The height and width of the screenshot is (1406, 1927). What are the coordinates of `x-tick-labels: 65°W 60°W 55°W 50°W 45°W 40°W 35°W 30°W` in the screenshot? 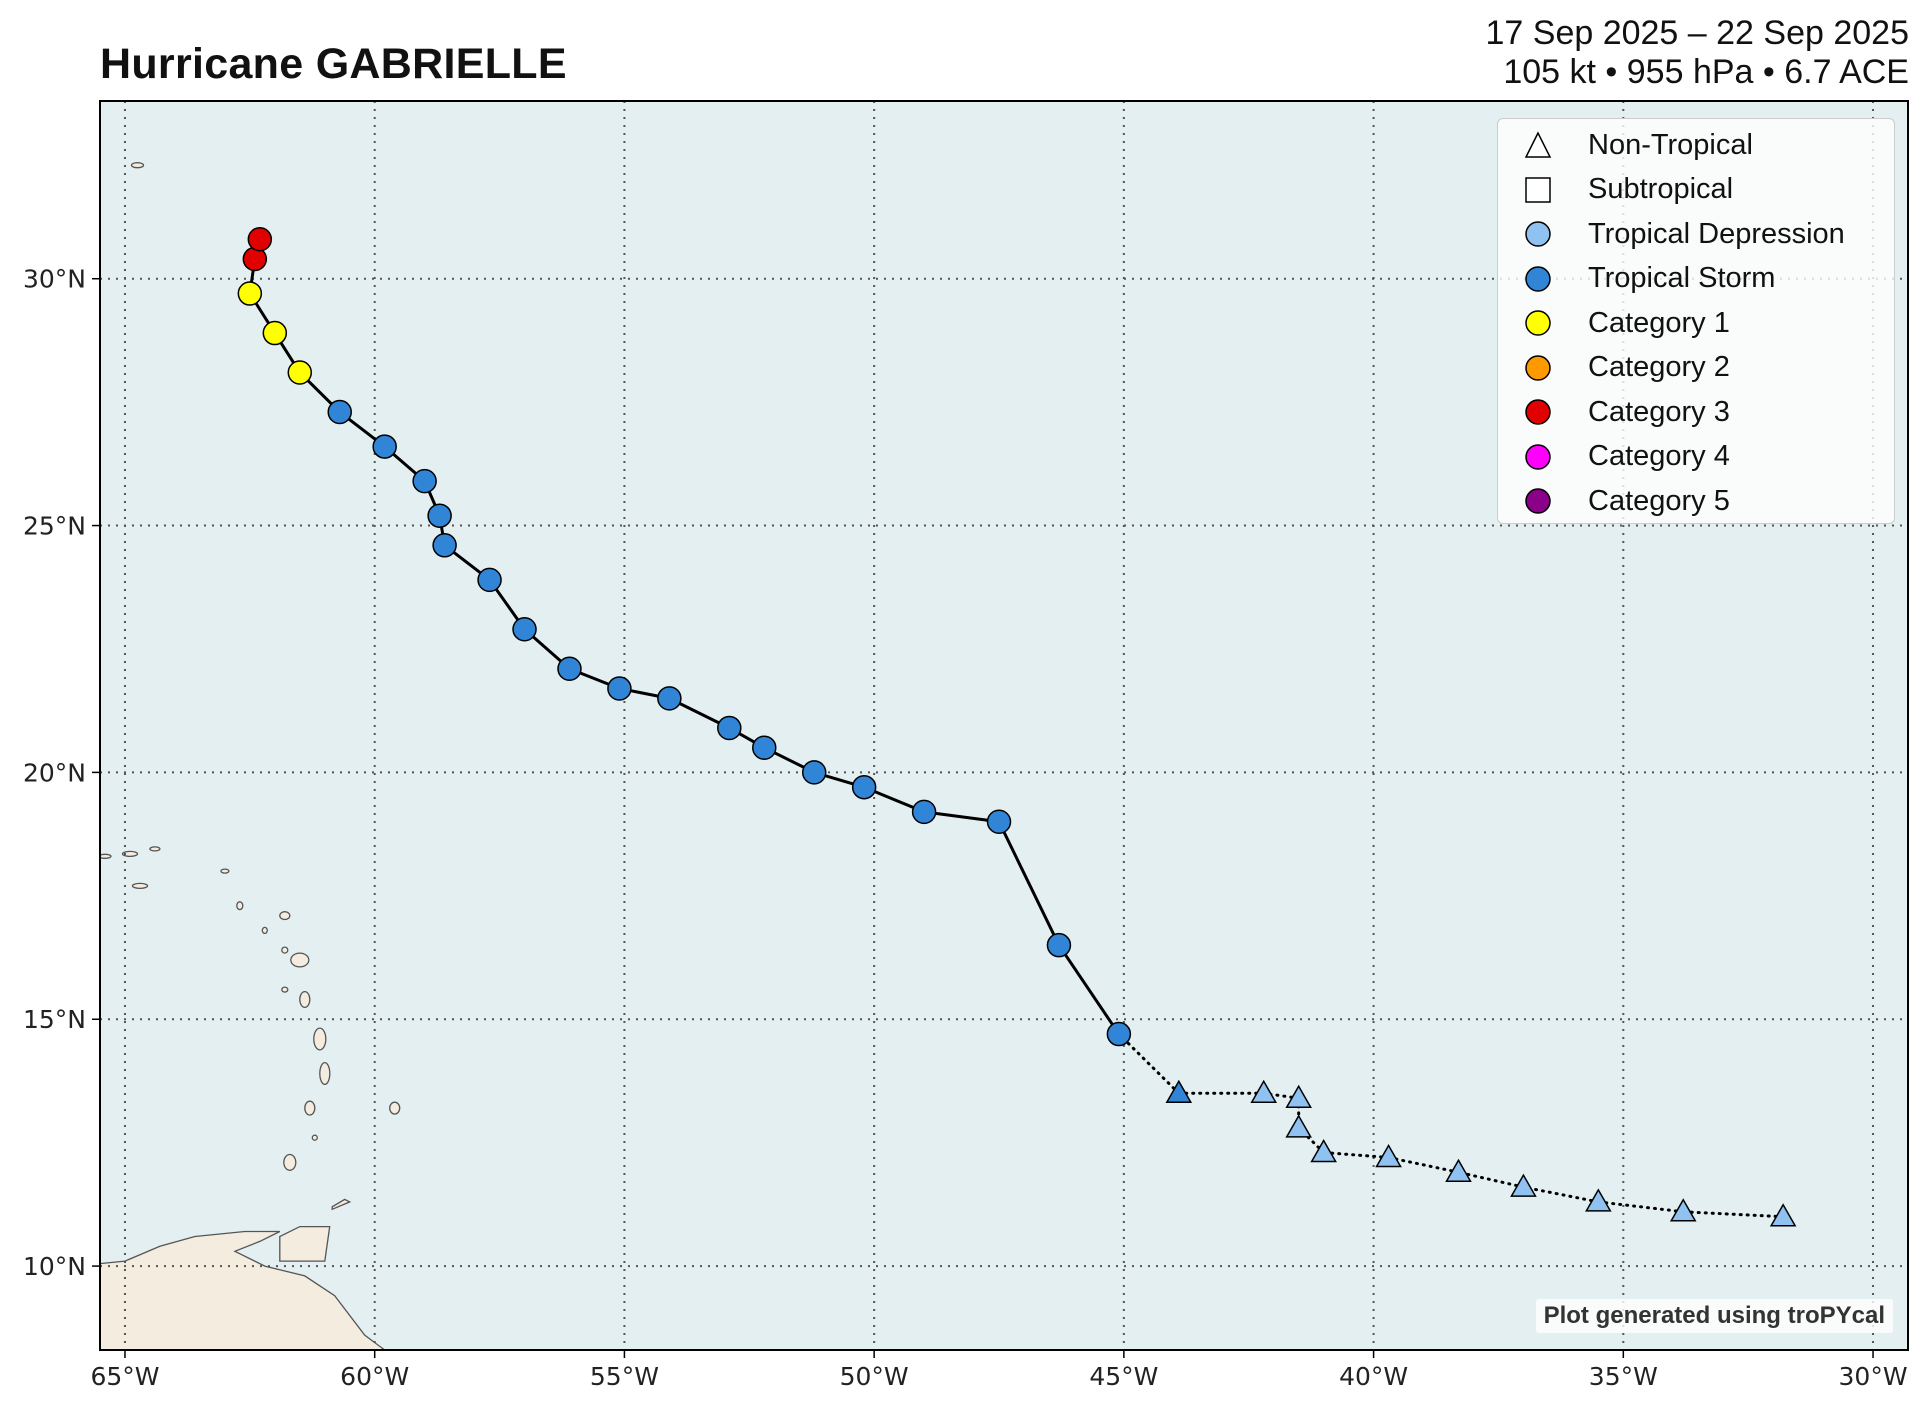 It's located at (998, 1376).